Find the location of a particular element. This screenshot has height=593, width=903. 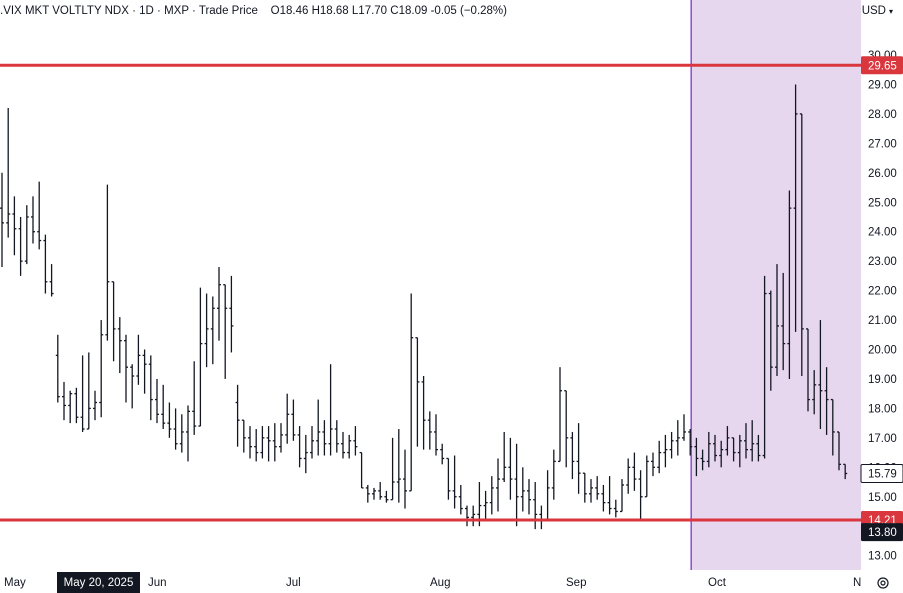

line-price-tag is located at coordinates (882, 65).